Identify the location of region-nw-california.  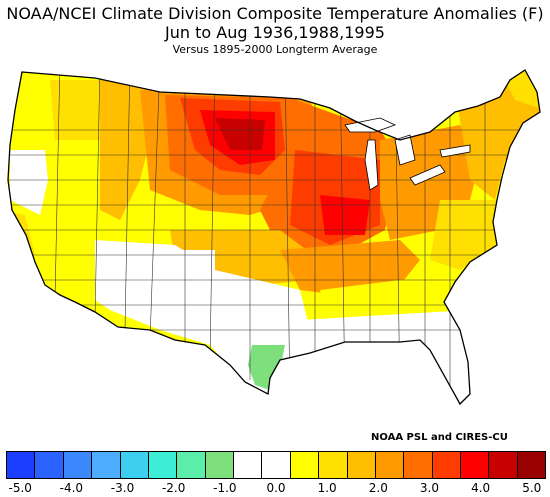
(29, 182).